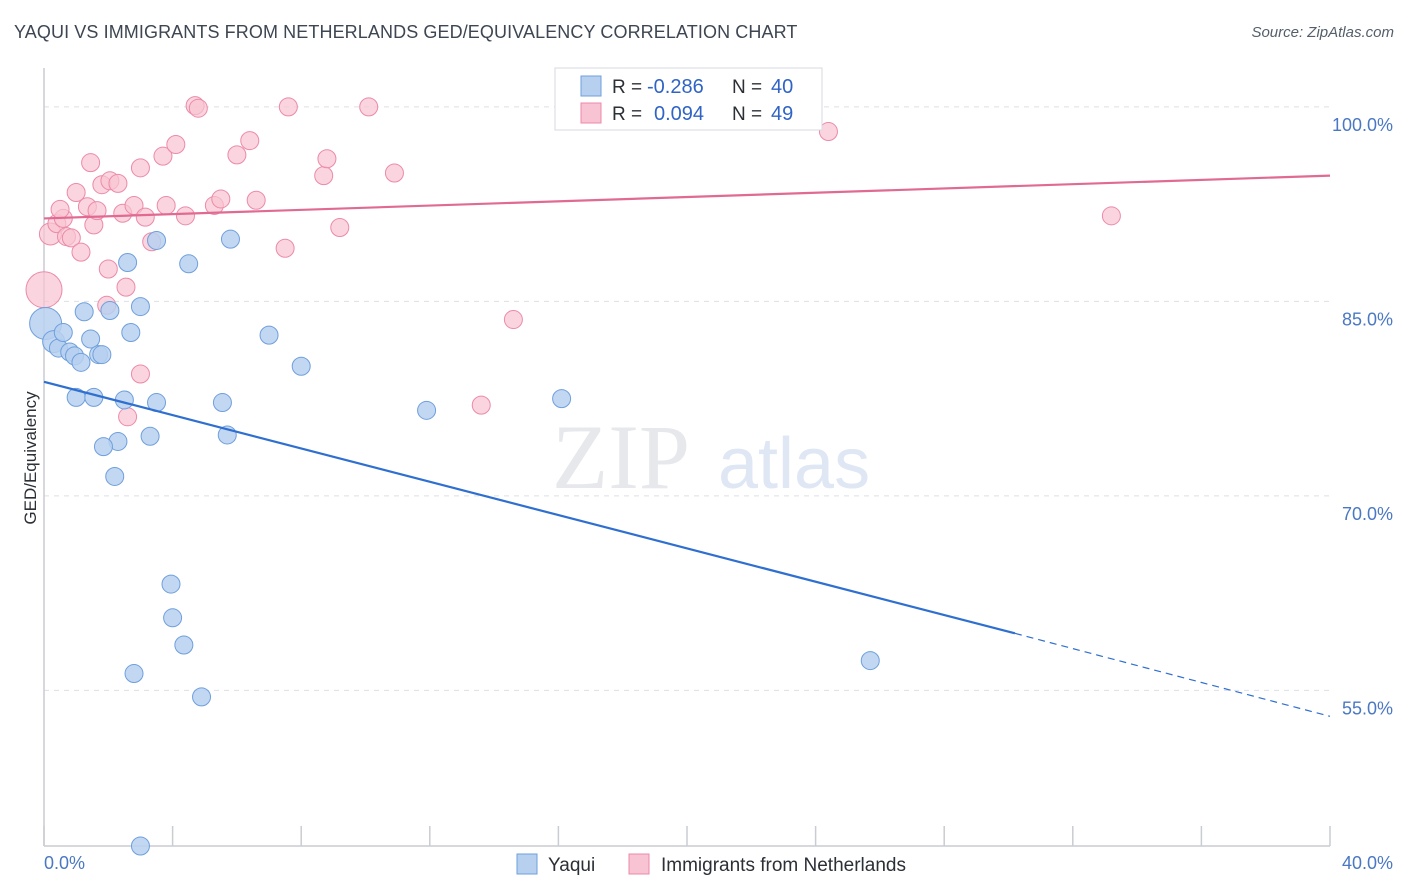 Image resolution: width=1406 pixels, height=892 pixels. I want to click on x-tick-label-0: 0.0%, so click(64, 863).